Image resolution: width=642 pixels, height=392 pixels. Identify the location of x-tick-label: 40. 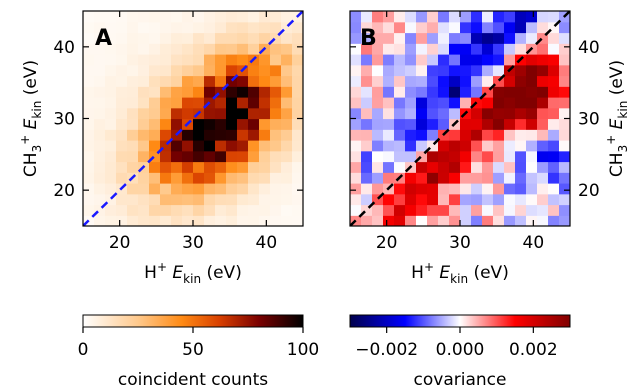
(534, 243).